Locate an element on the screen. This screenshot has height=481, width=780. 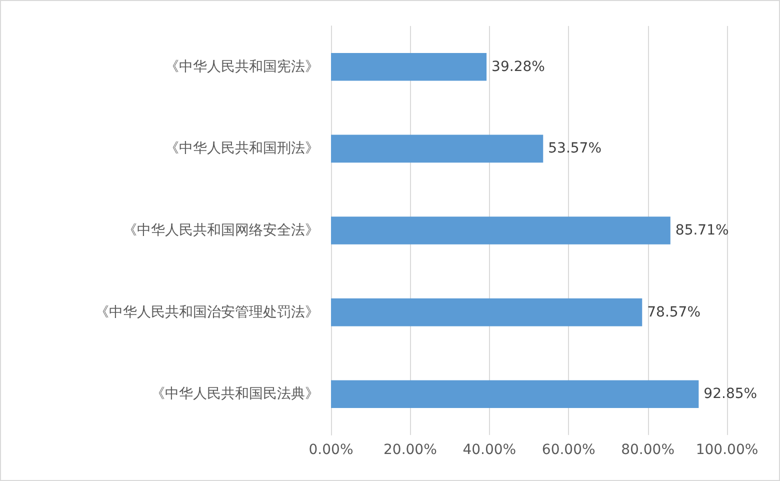
data-label: 92.85% is located at coordinates (731, 394).